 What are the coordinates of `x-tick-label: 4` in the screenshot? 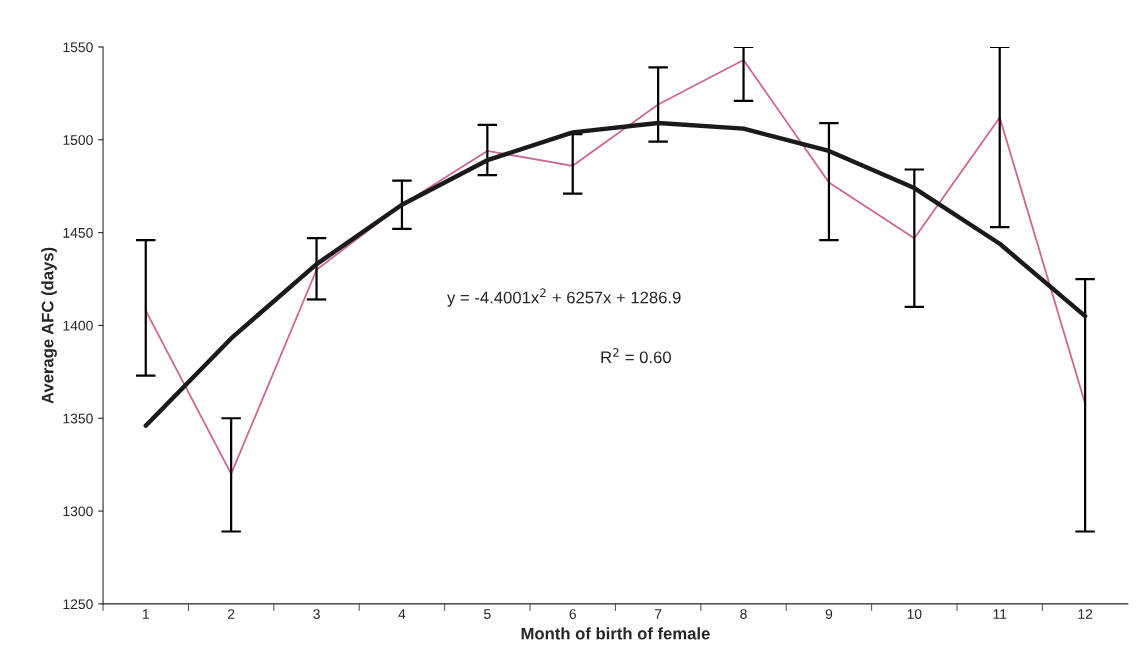 It's located at (402, 614).